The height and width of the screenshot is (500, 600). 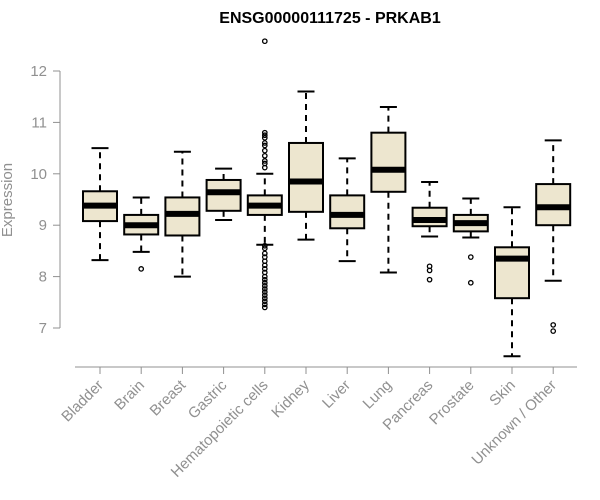 I want to click on x-tick-label: Liver, so click(x=336, y=394).